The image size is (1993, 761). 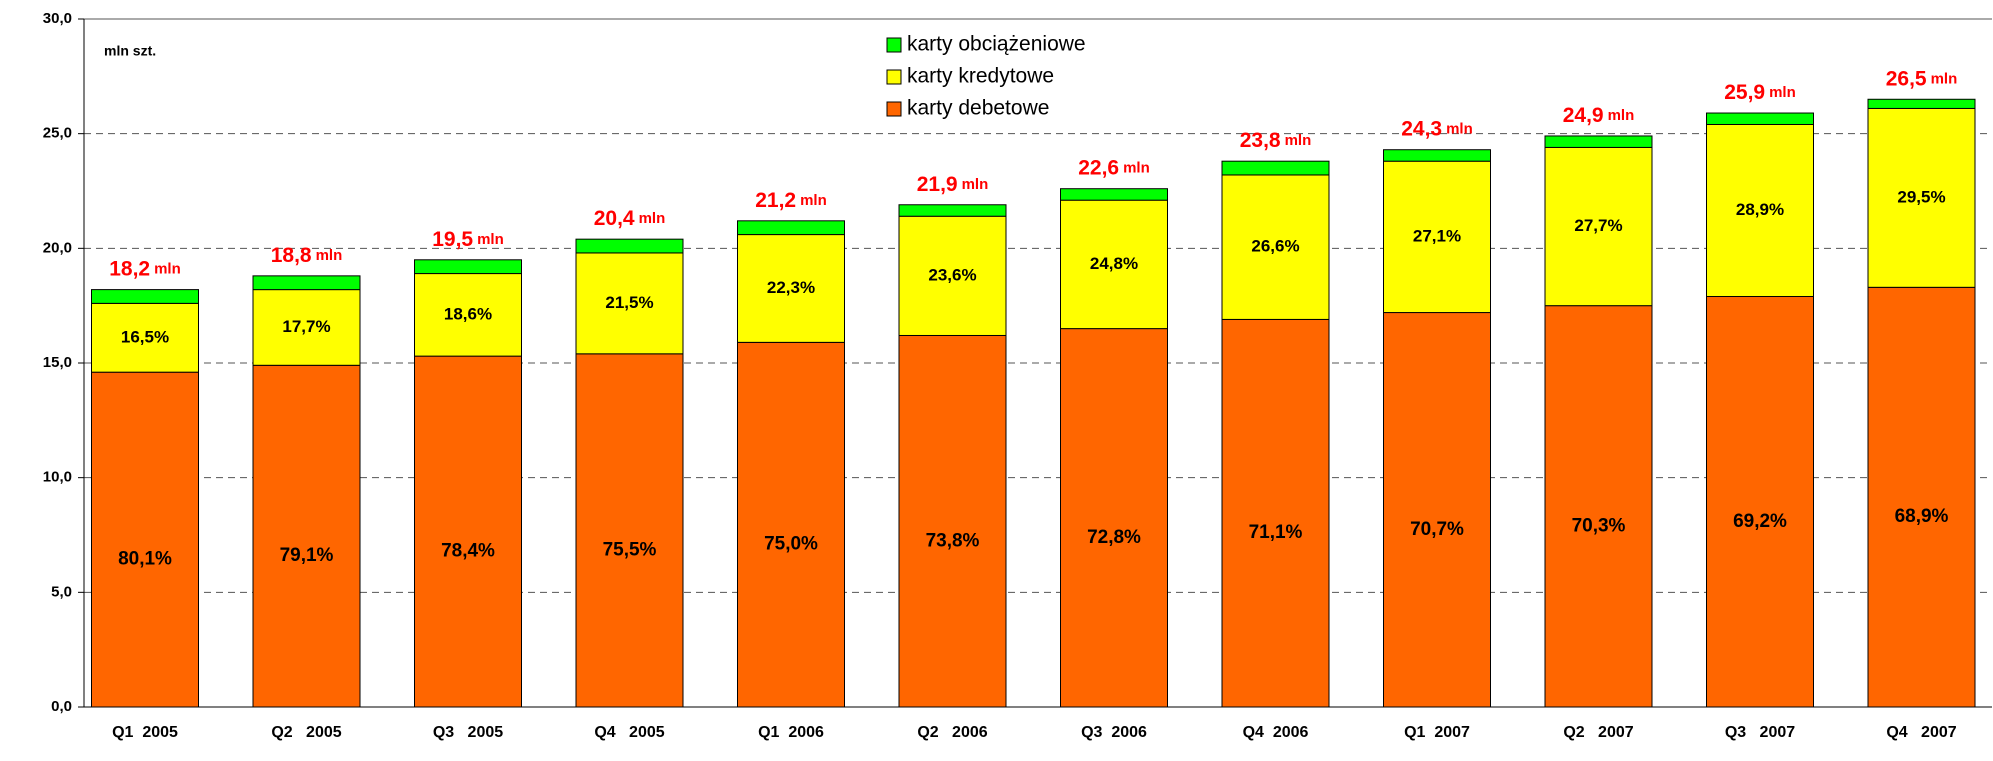 I want to click on share-label: 80,1%, so click(x=145, y=559).